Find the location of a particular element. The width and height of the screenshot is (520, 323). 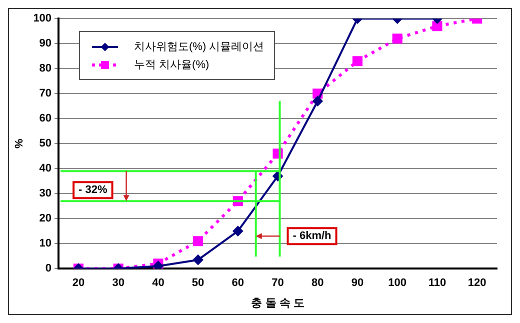

y-tick-label: 60 is located at coordinates (45, 118).